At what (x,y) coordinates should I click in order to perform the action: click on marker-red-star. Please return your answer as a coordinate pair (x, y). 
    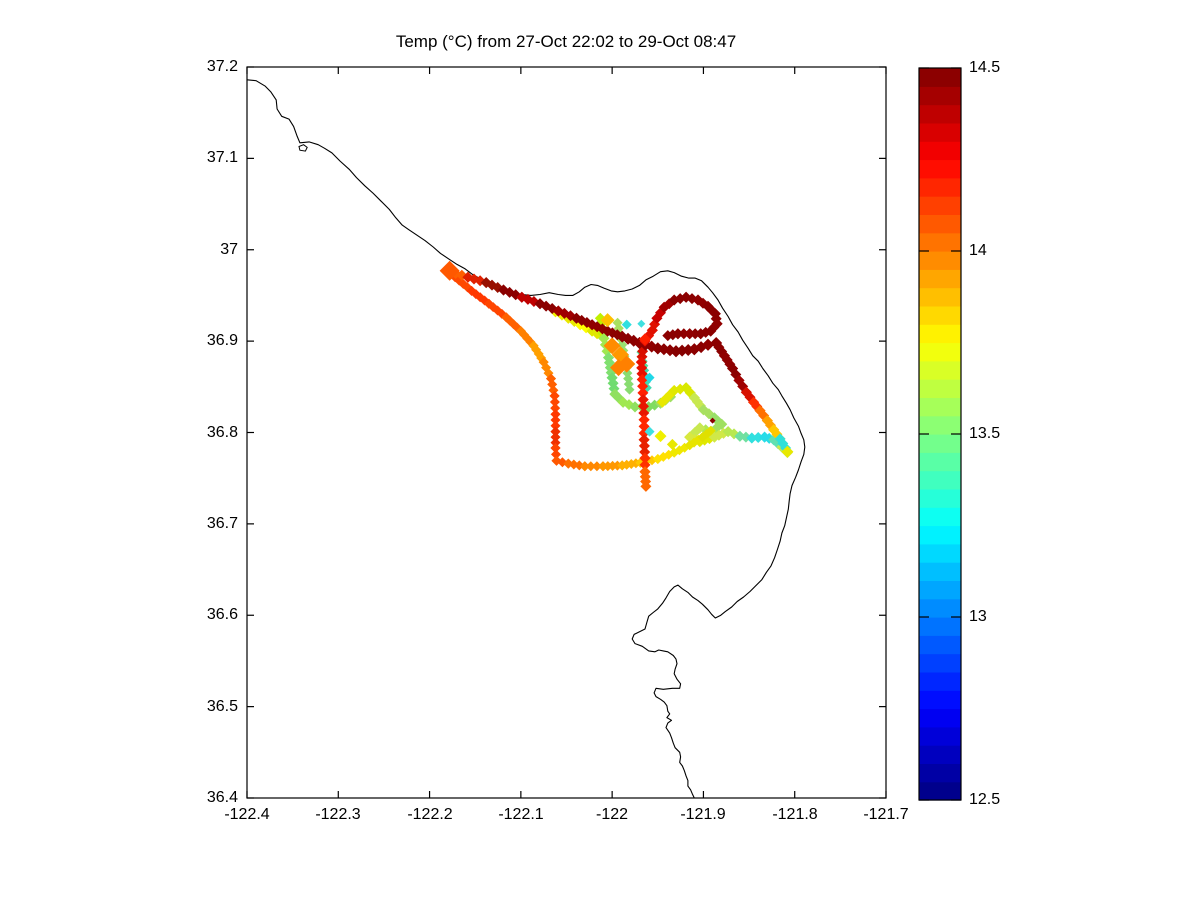
    Looking at the image, I should click on (645, 339).